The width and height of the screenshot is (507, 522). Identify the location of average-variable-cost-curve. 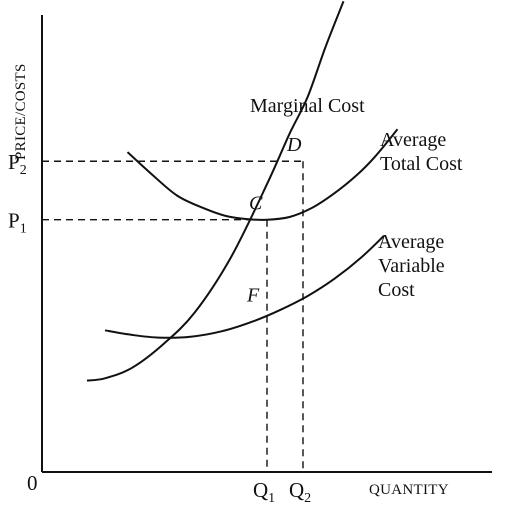
(244, 286).